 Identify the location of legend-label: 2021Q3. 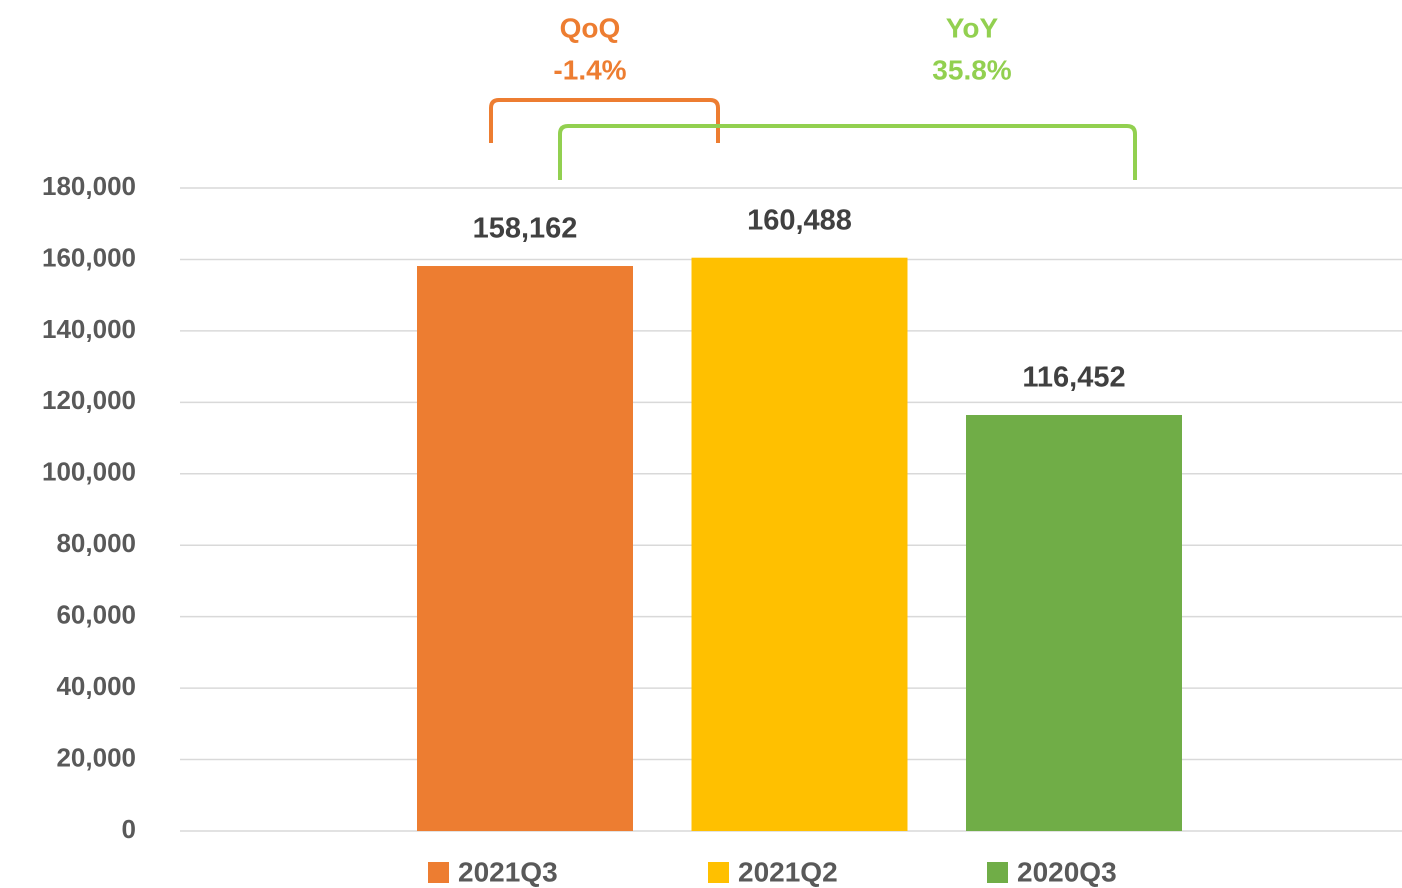
(508, 871).